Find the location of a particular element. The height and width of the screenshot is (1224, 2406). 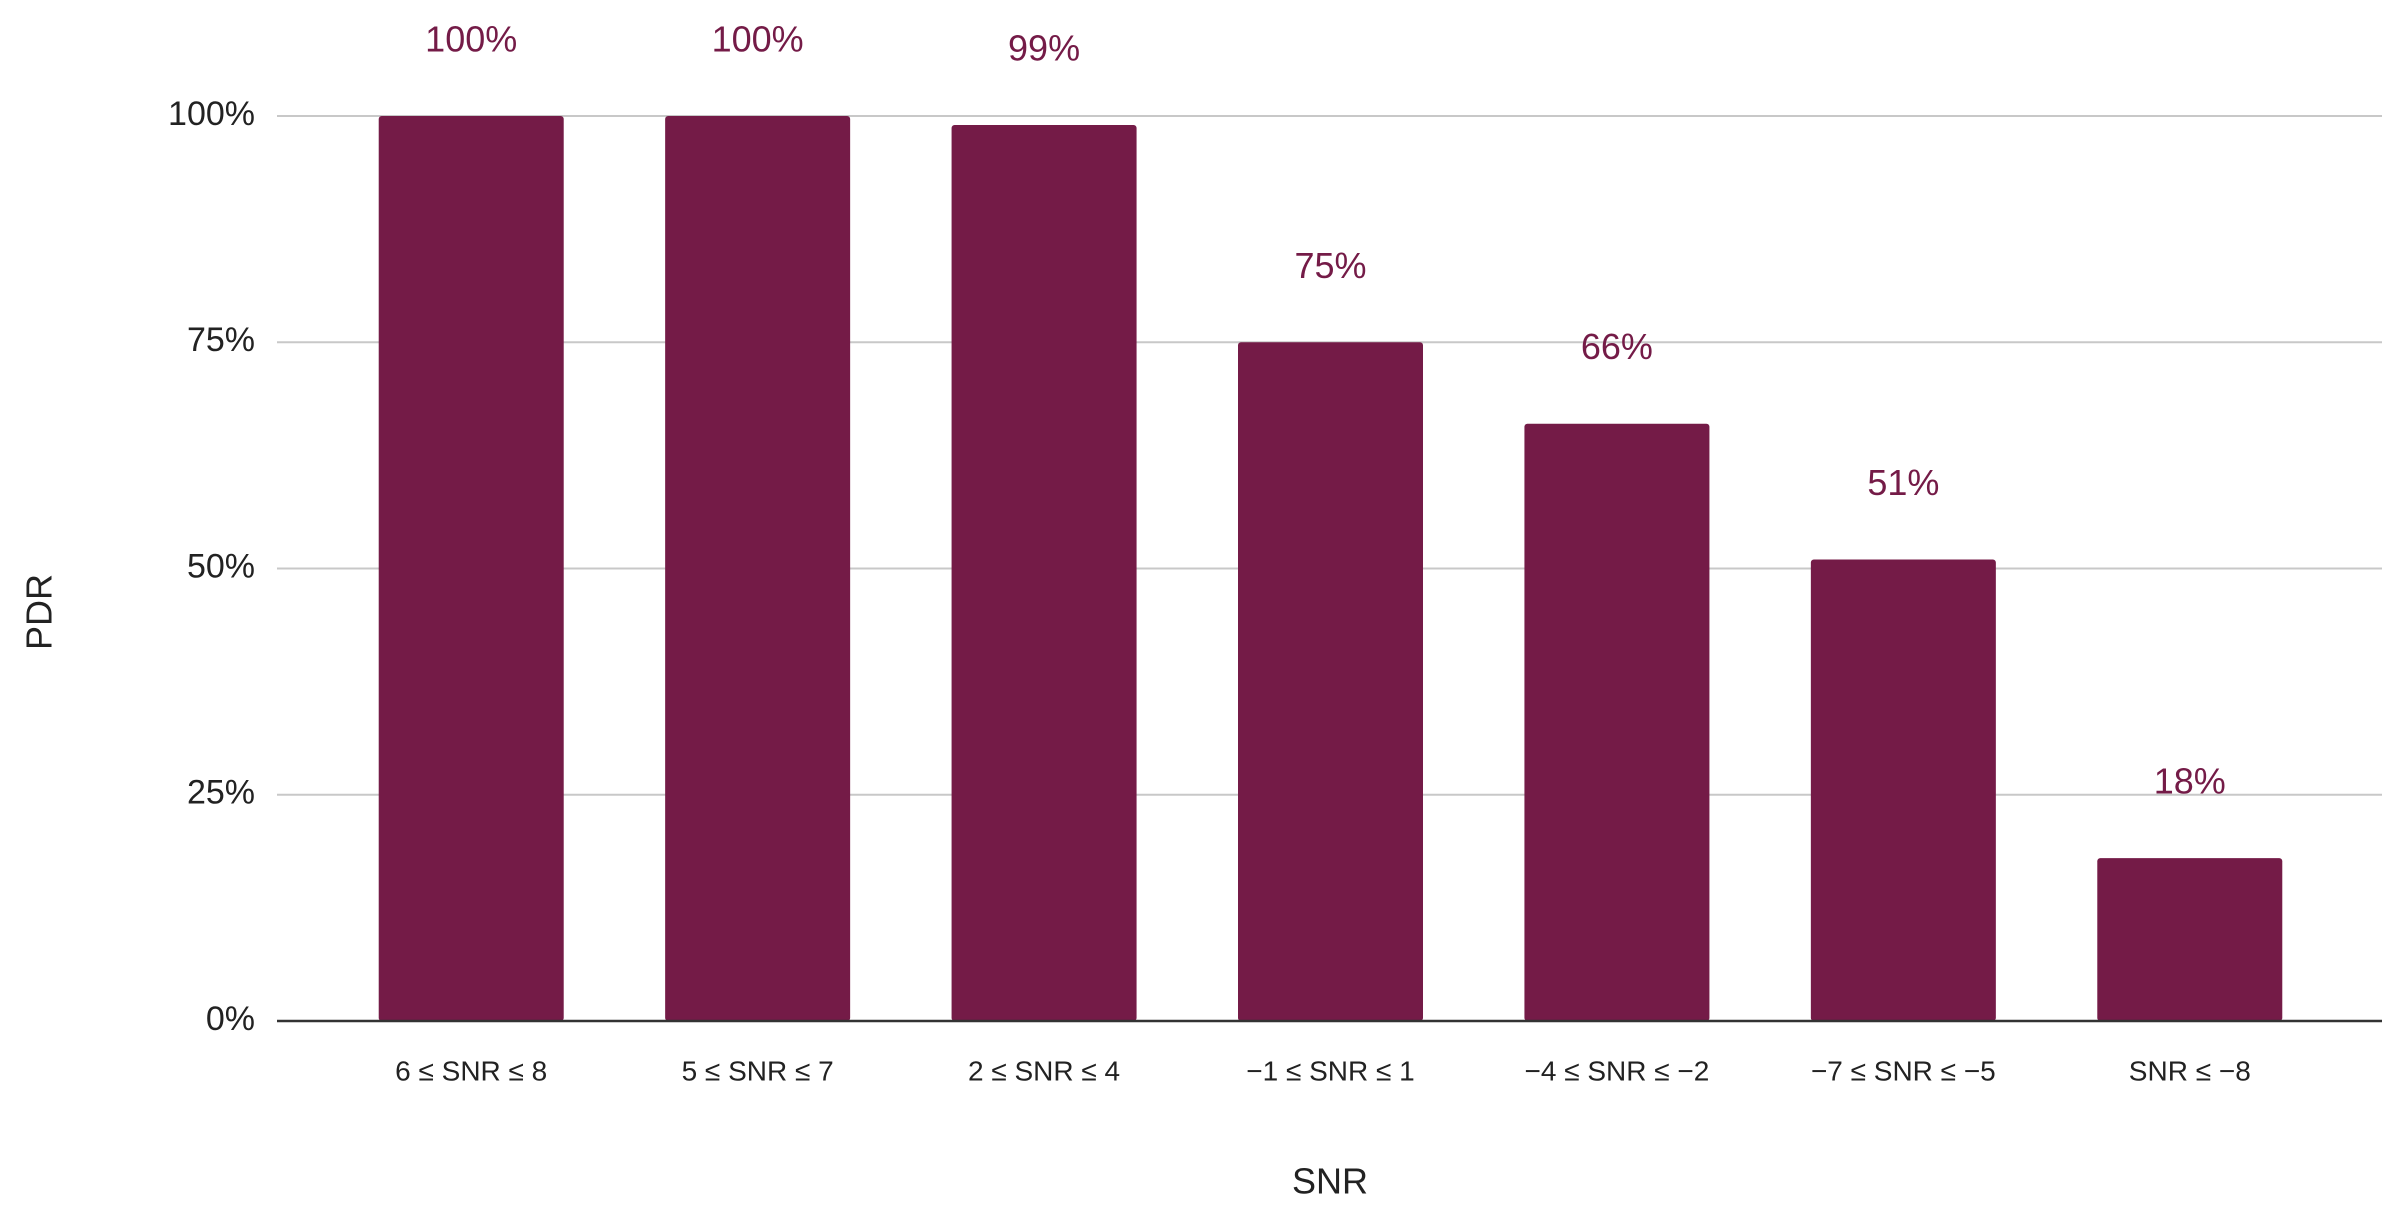

y-tick-label: 0% is located at coordinates (230, 1019).